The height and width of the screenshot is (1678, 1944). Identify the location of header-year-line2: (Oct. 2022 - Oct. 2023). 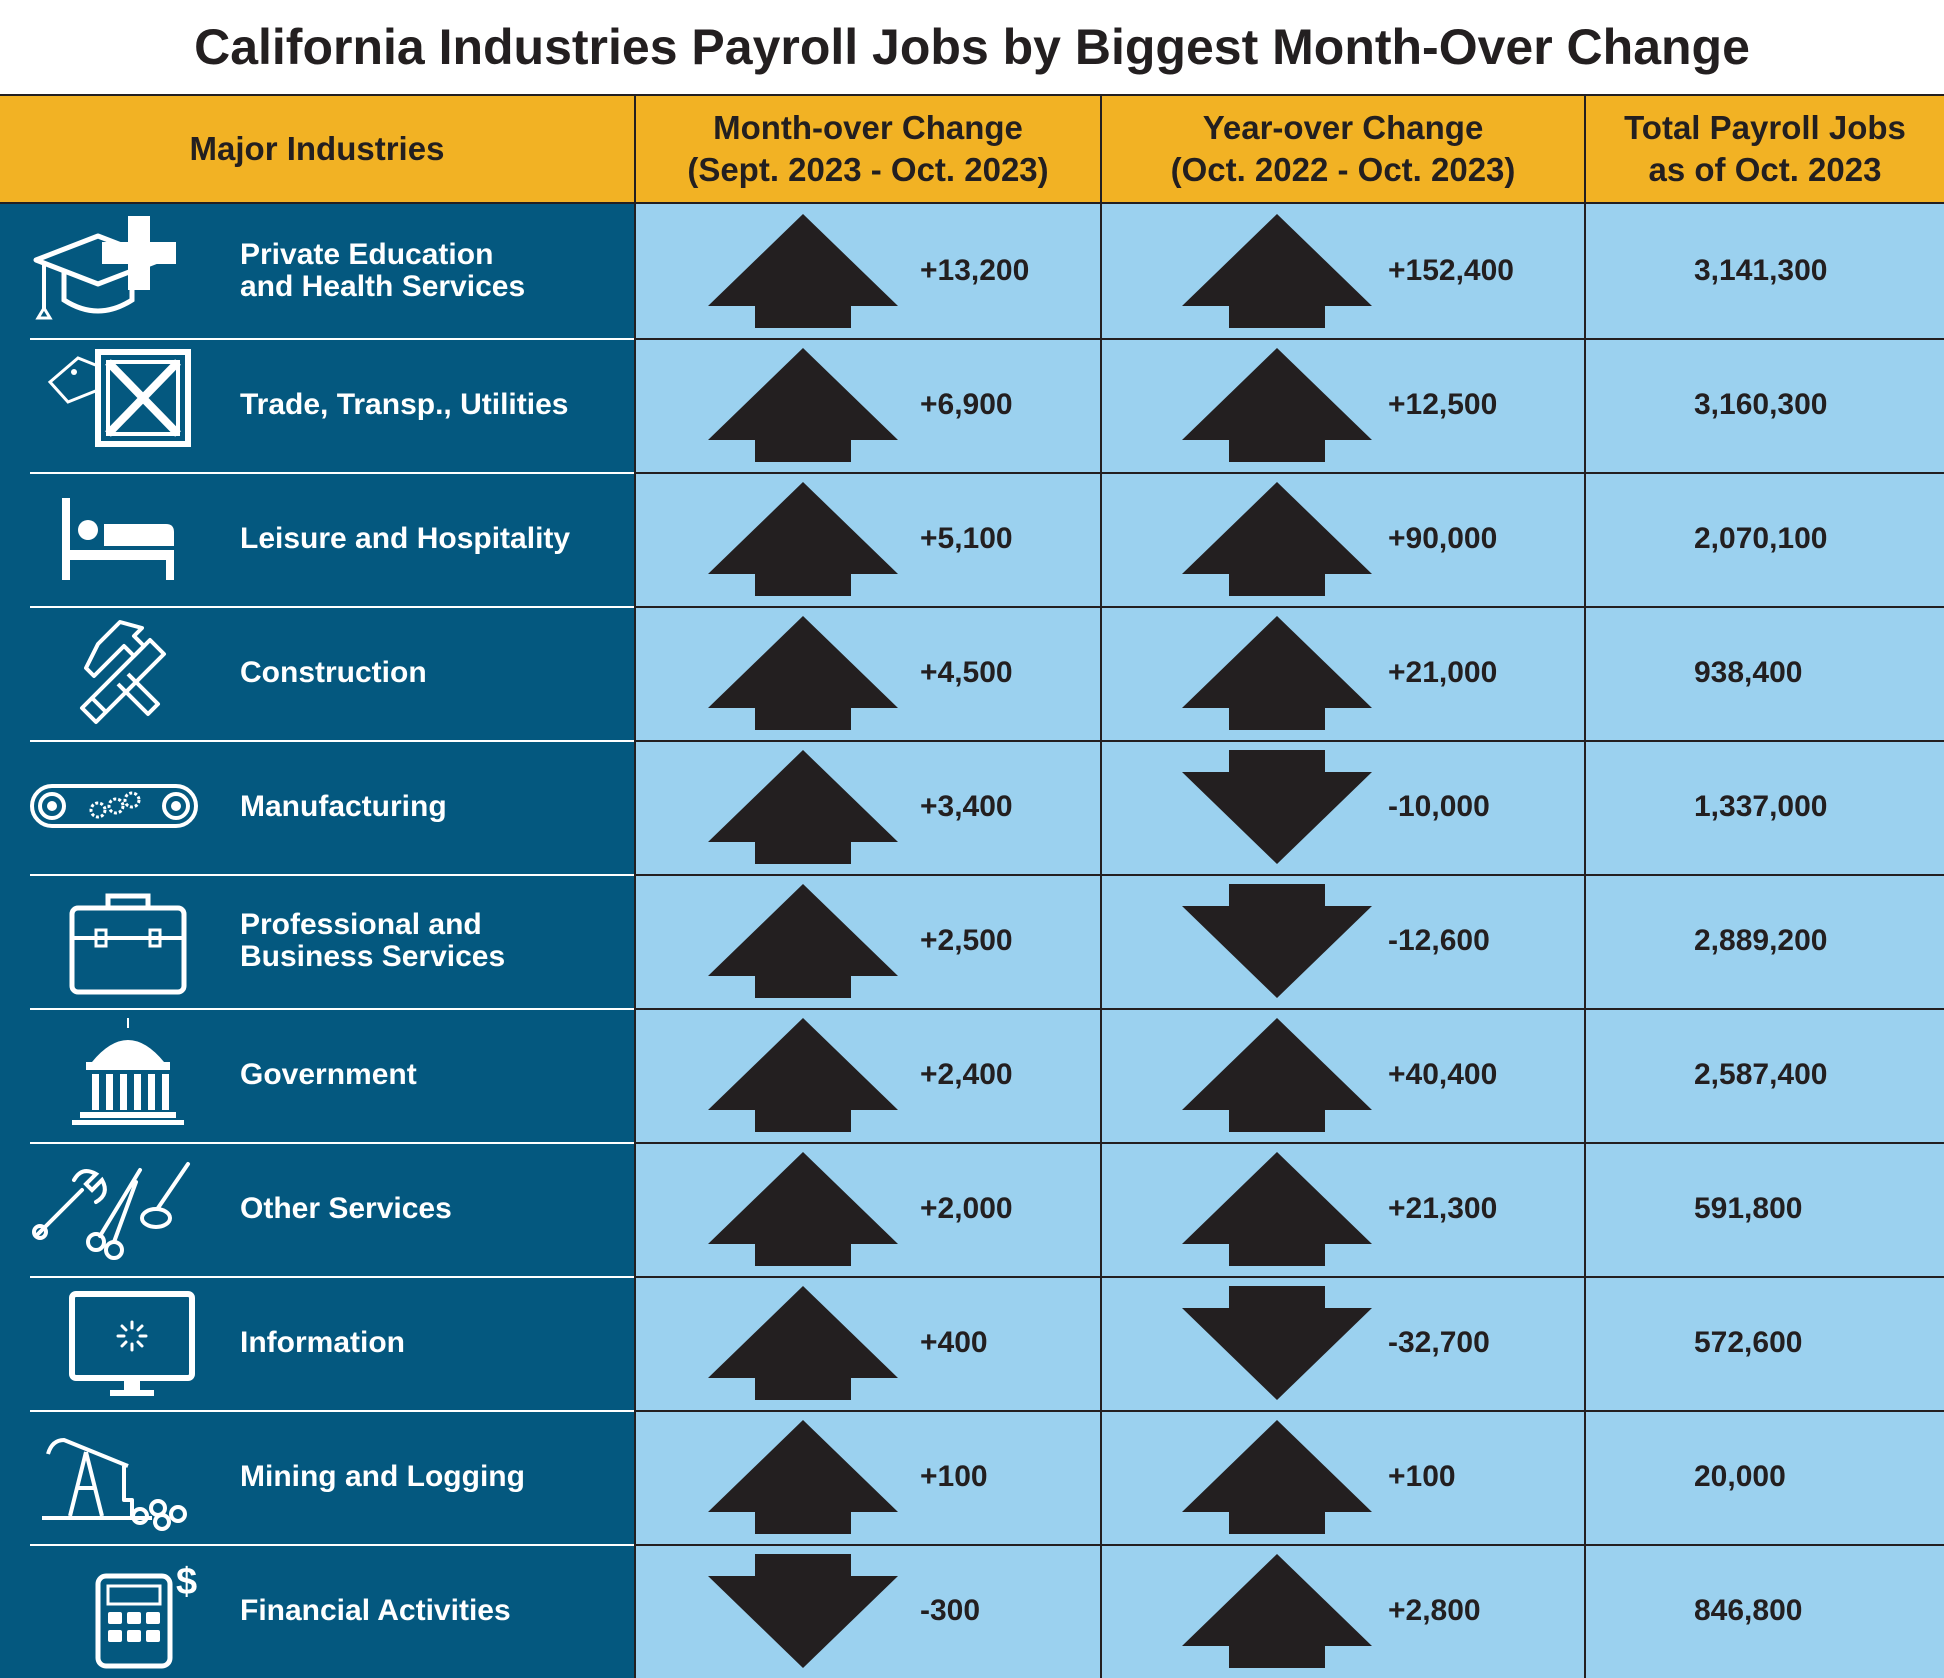
(1343, 169).